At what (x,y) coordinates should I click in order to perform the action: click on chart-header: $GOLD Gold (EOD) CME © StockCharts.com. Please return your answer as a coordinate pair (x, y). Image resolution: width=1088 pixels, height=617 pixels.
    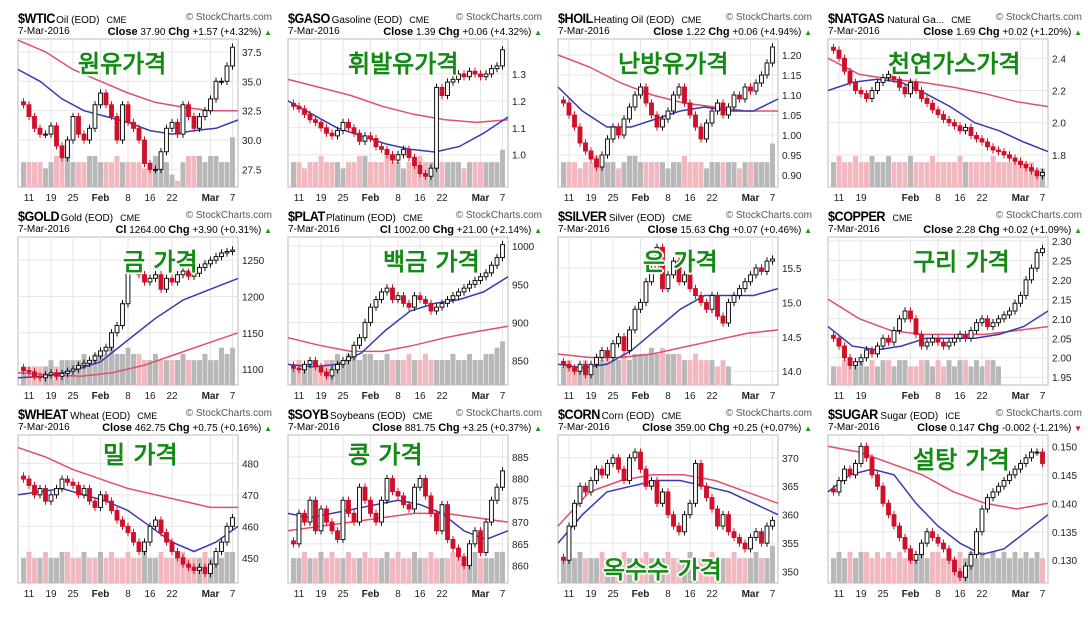
    Looking at the image, I should click on (149, 216).